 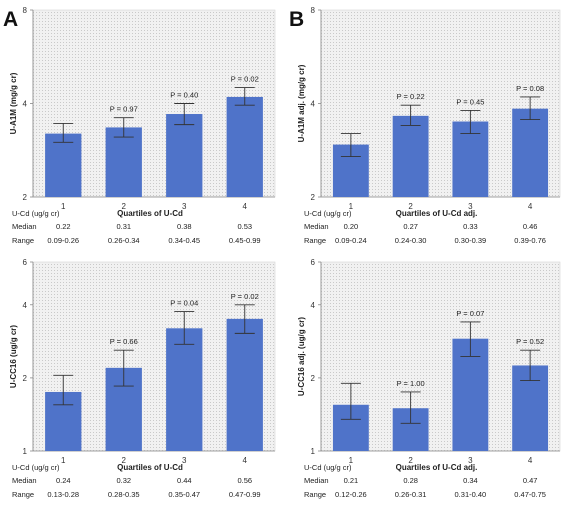 I want to click on median-value: 0.56, so click(x=244, y=480).